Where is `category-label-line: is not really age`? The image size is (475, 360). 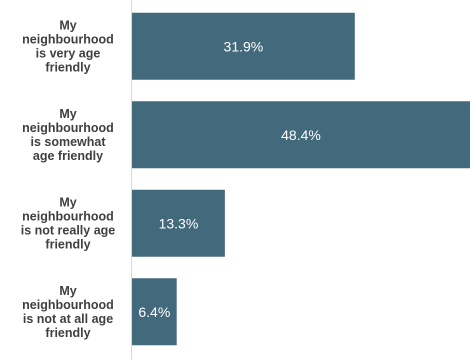
category-label-line: is not really age is located at coordinates (68, 230).